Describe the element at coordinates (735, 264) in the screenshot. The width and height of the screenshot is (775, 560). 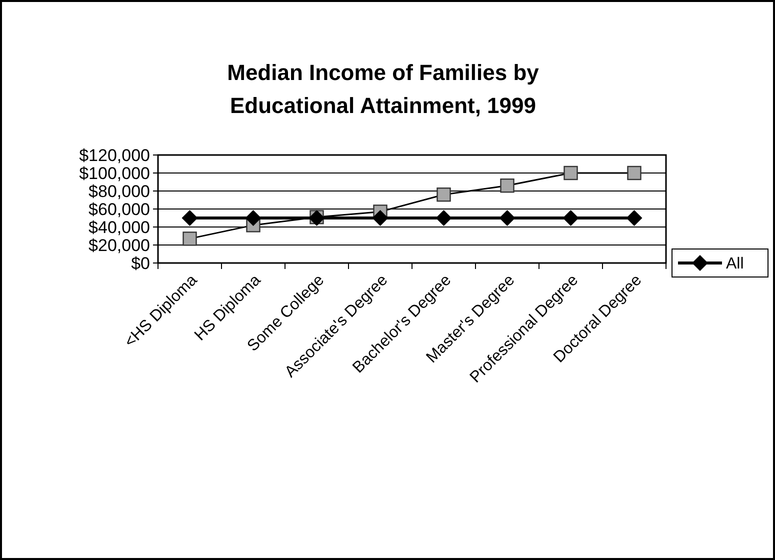
I see `legend-label: All` at that location.